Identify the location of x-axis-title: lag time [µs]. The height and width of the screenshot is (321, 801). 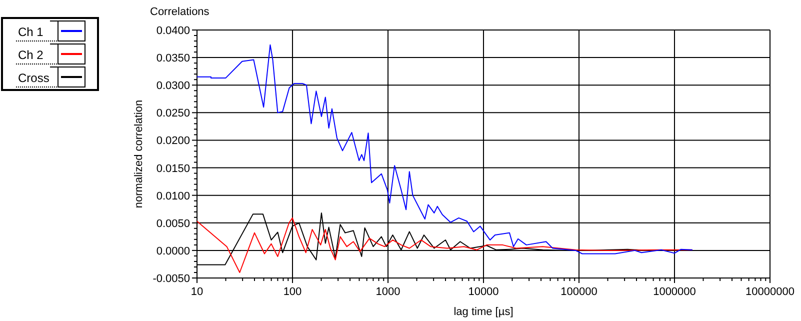
(484, 312).